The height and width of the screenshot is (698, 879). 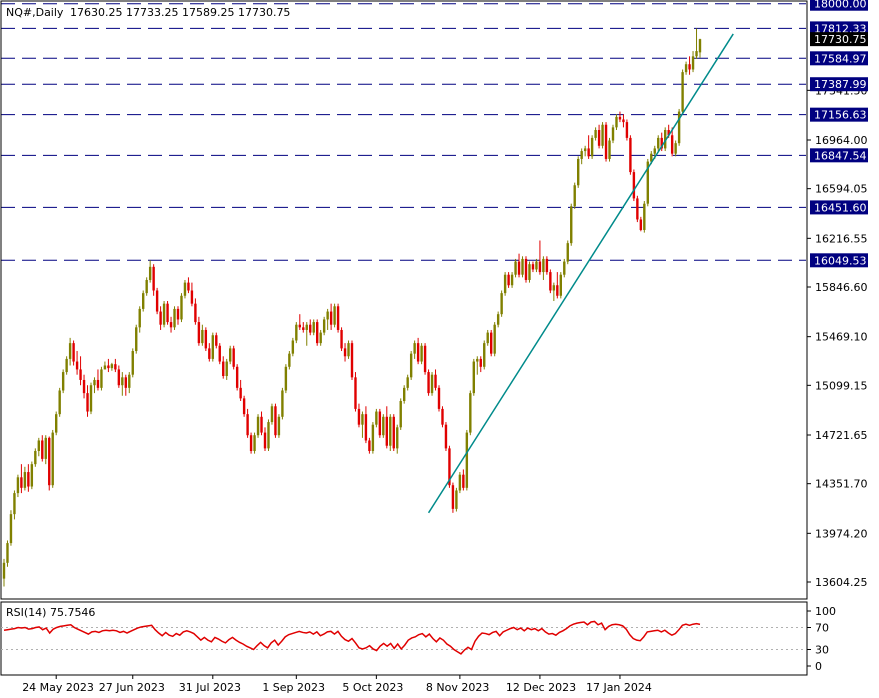 I want to click on x-tick-label: 27 Jun 2023, so click(x=132, y=687).